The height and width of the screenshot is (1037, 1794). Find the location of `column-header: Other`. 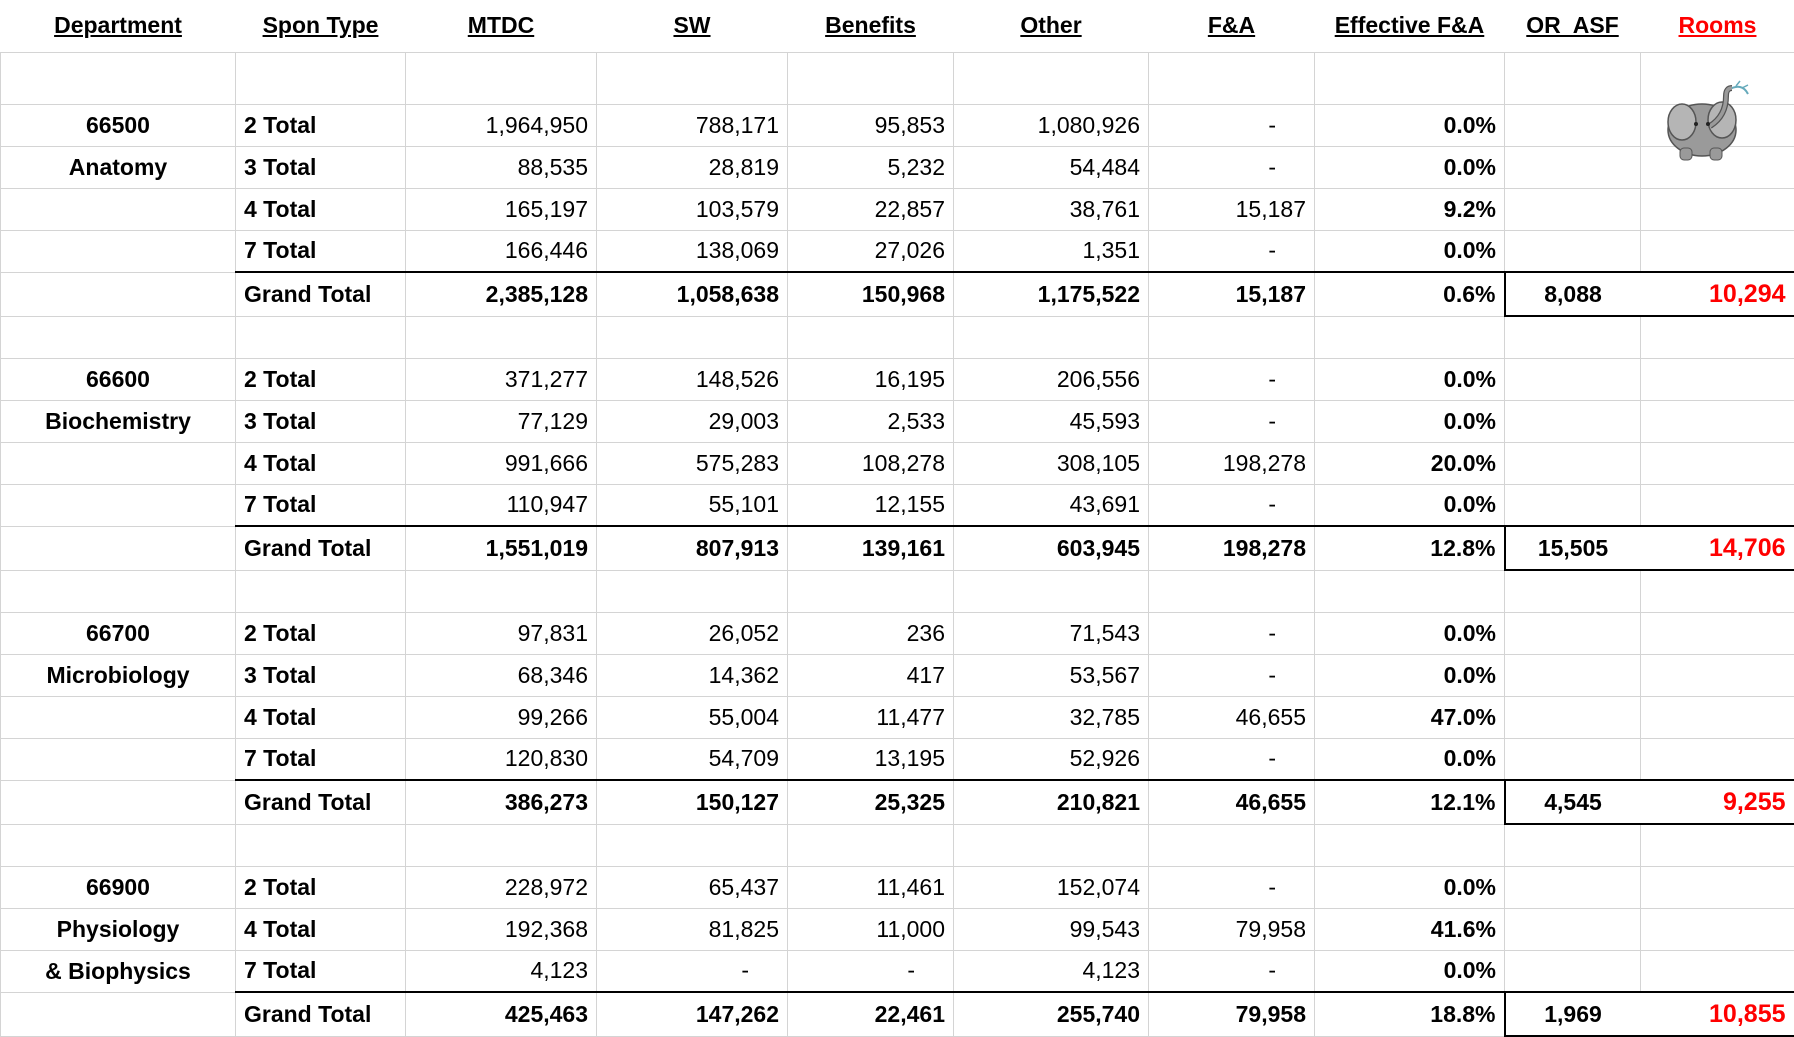

column-header: Other is located at coordinates (1051, 26).